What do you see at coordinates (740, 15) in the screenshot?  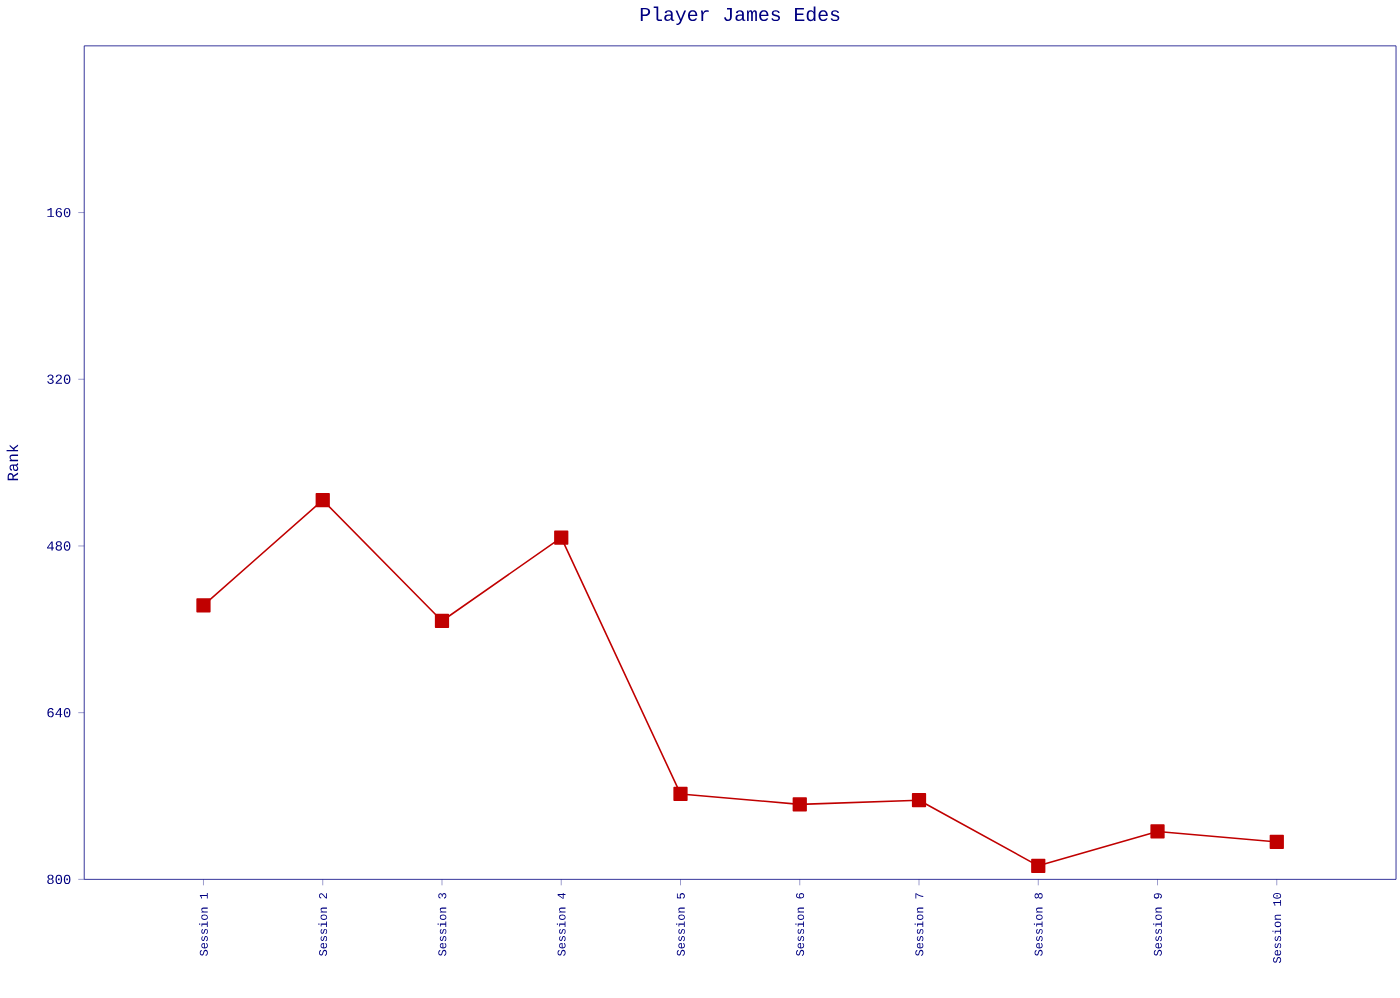 I see `chart-title: Player James Edes` at bounding box center [740, 15].